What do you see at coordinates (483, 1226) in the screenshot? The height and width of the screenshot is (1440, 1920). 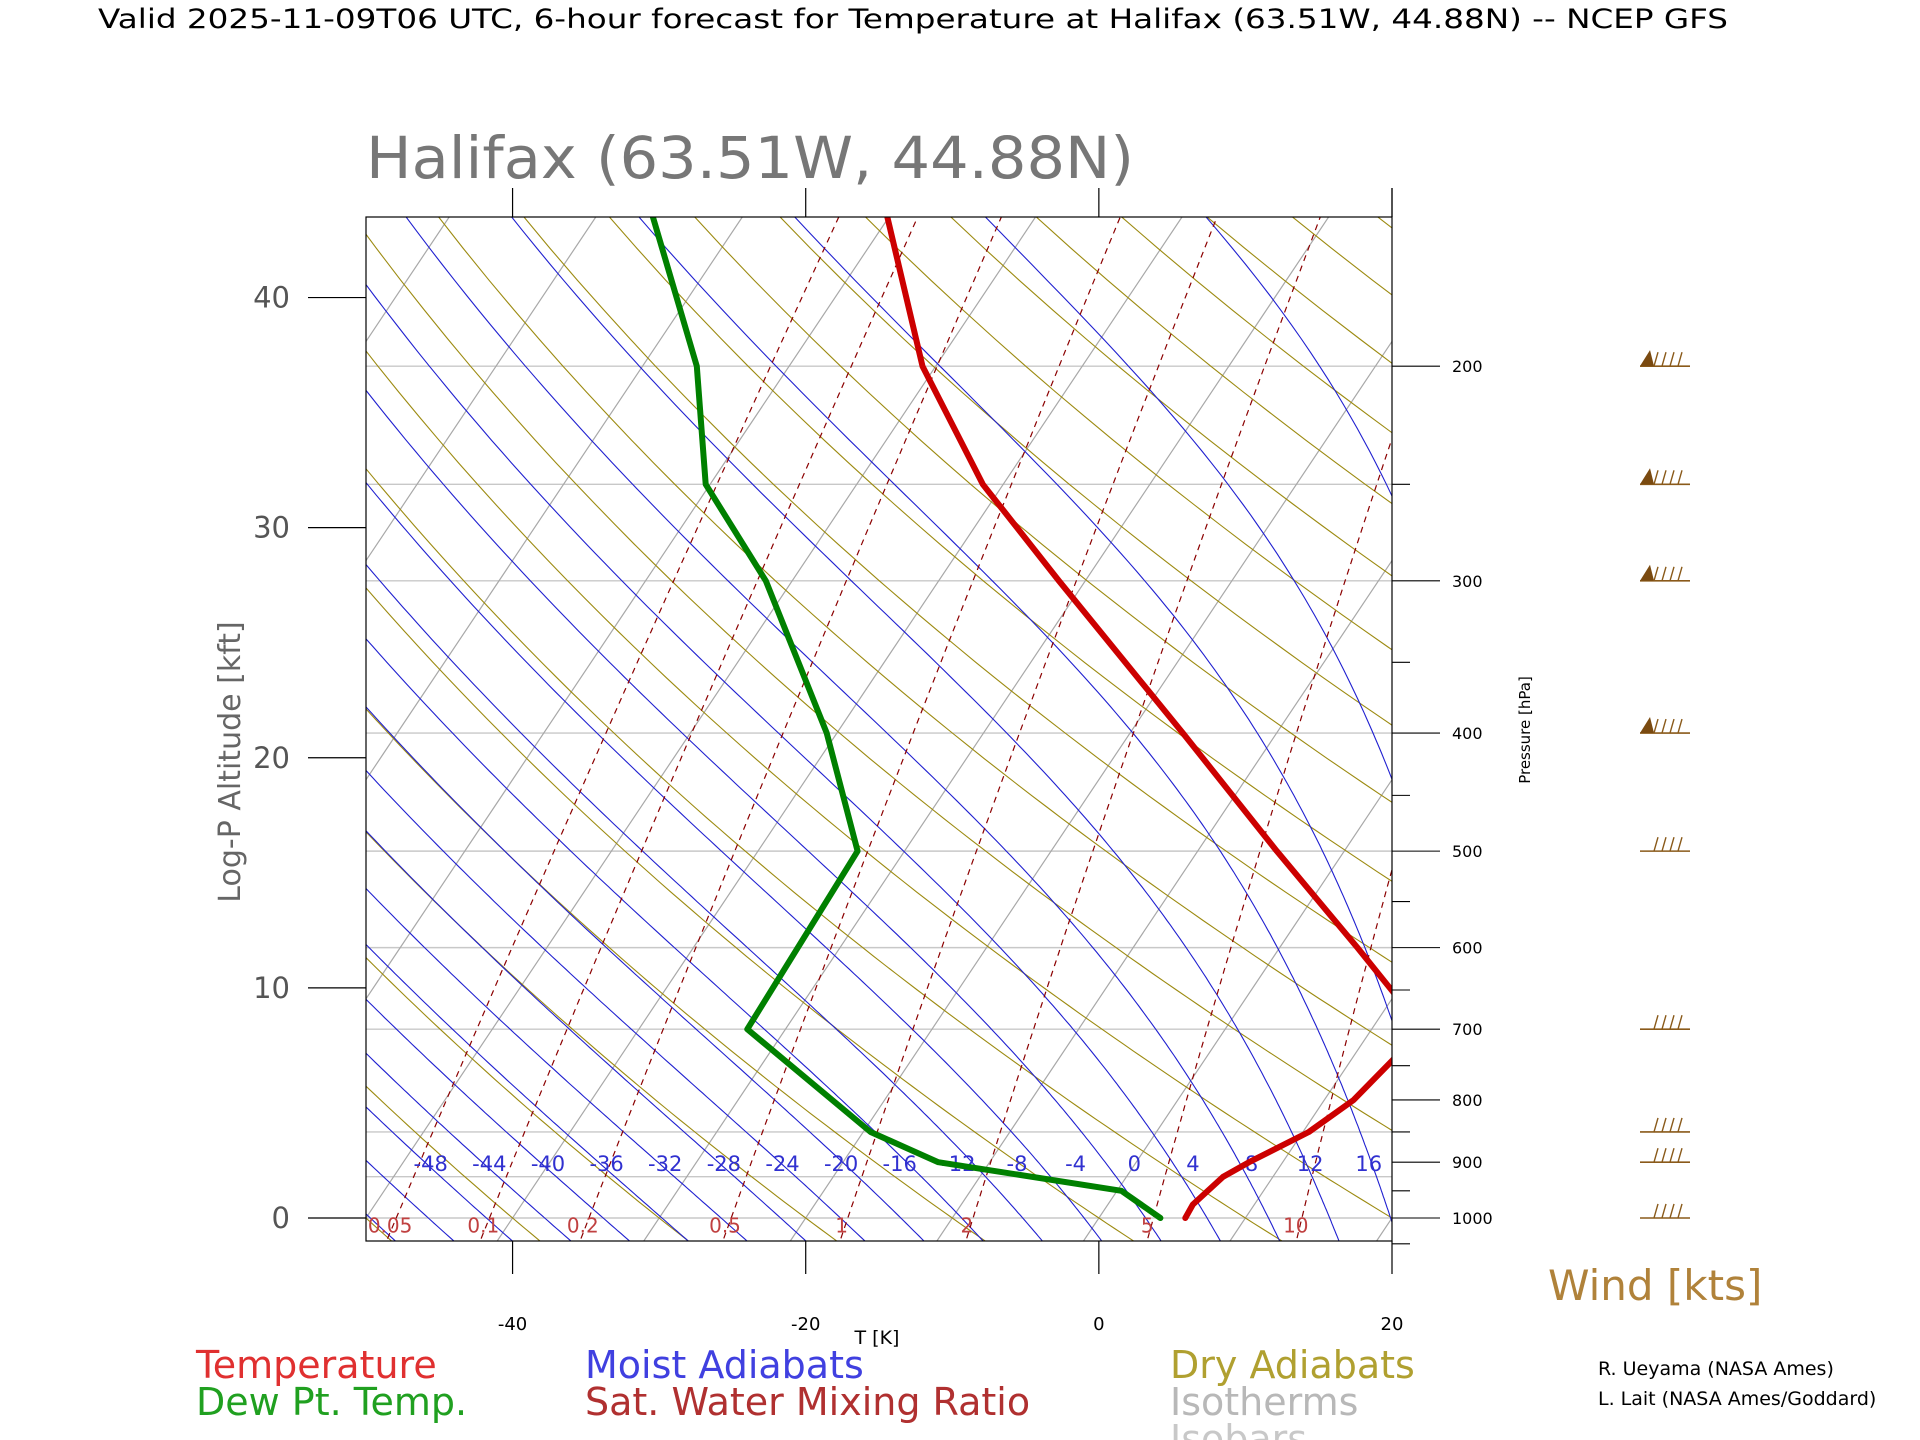 I see `mixing-ratio-label: 0.1` at bounding box center [483, 1226].